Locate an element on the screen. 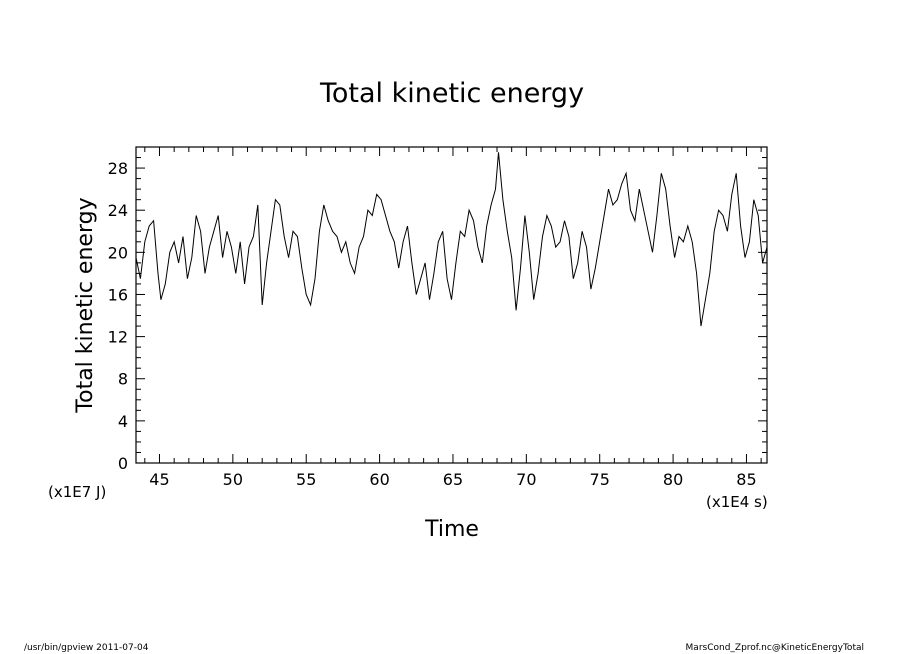 This screenshot has height=654, width=904. x-tick-label: 80 is located at coordinates (673, 479).